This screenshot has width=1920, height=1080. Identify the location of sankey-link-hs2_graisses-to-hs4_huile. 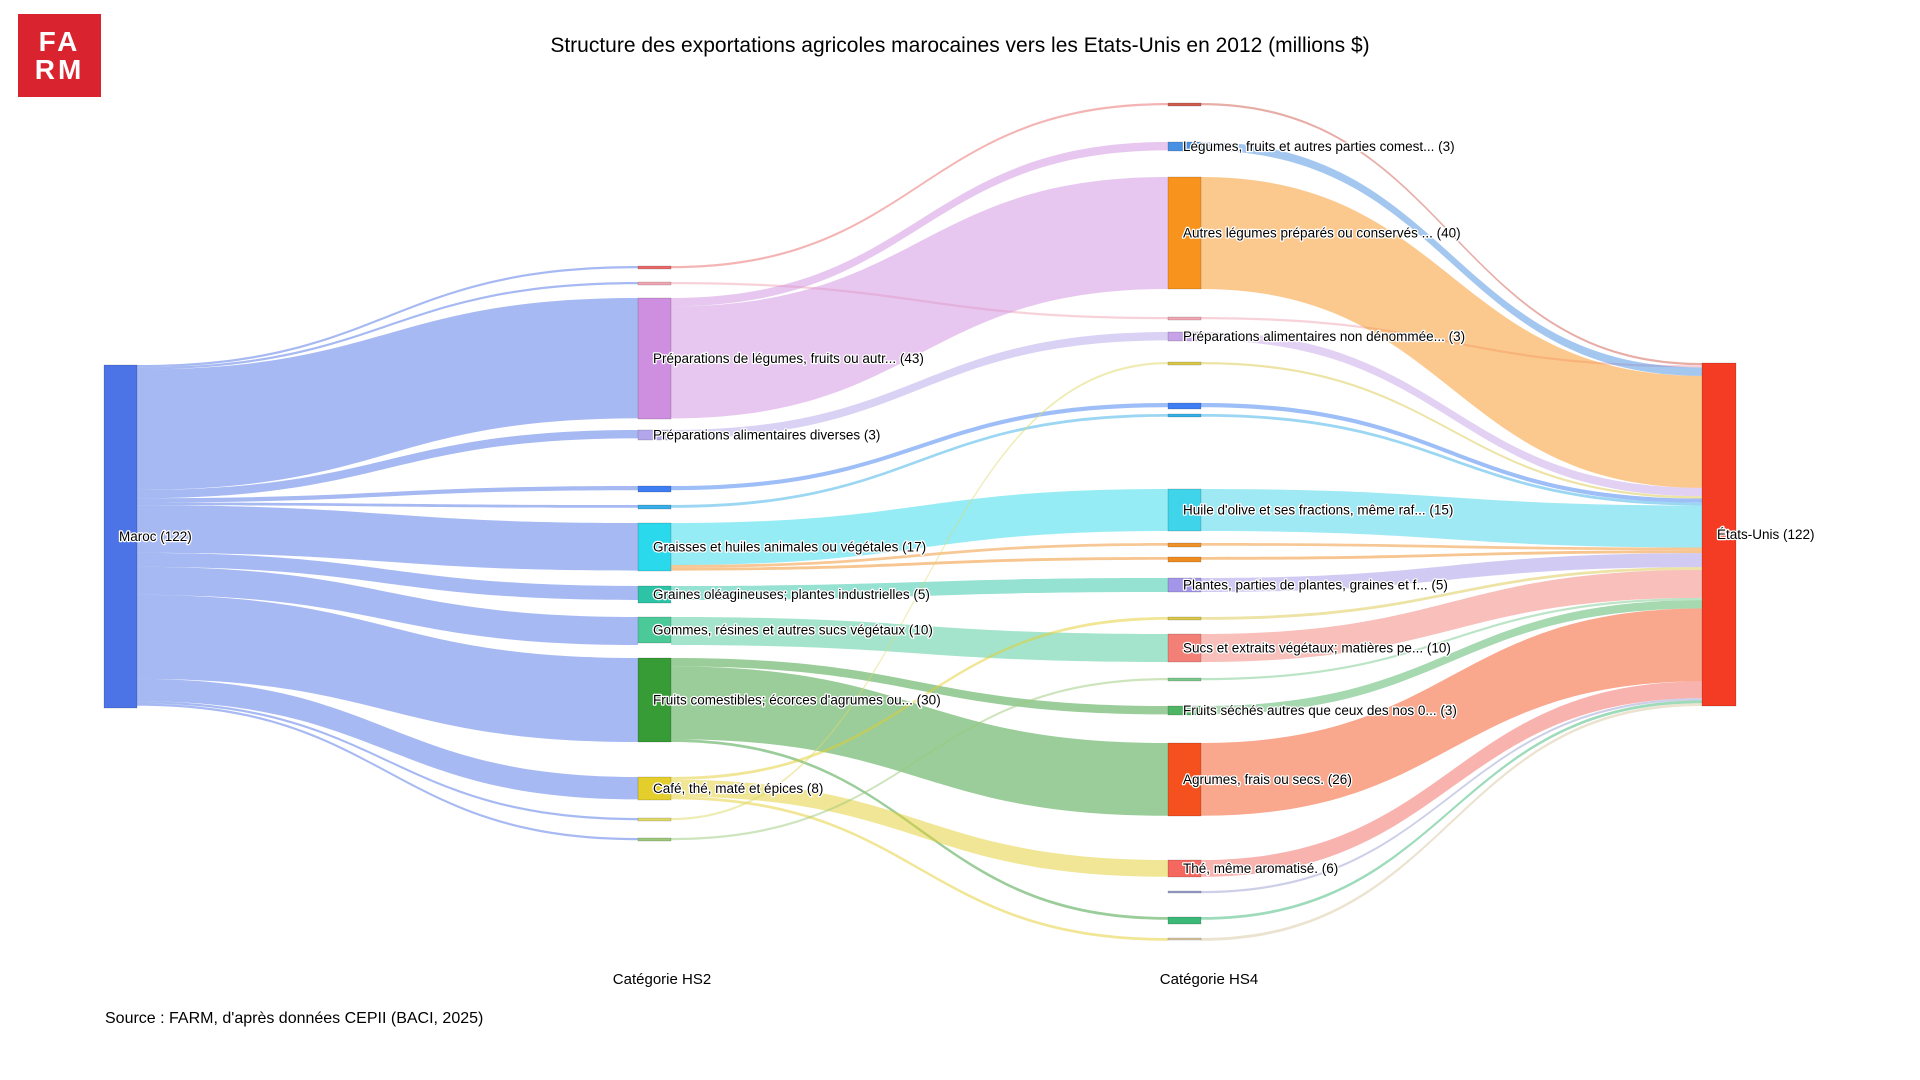
(919, 527).